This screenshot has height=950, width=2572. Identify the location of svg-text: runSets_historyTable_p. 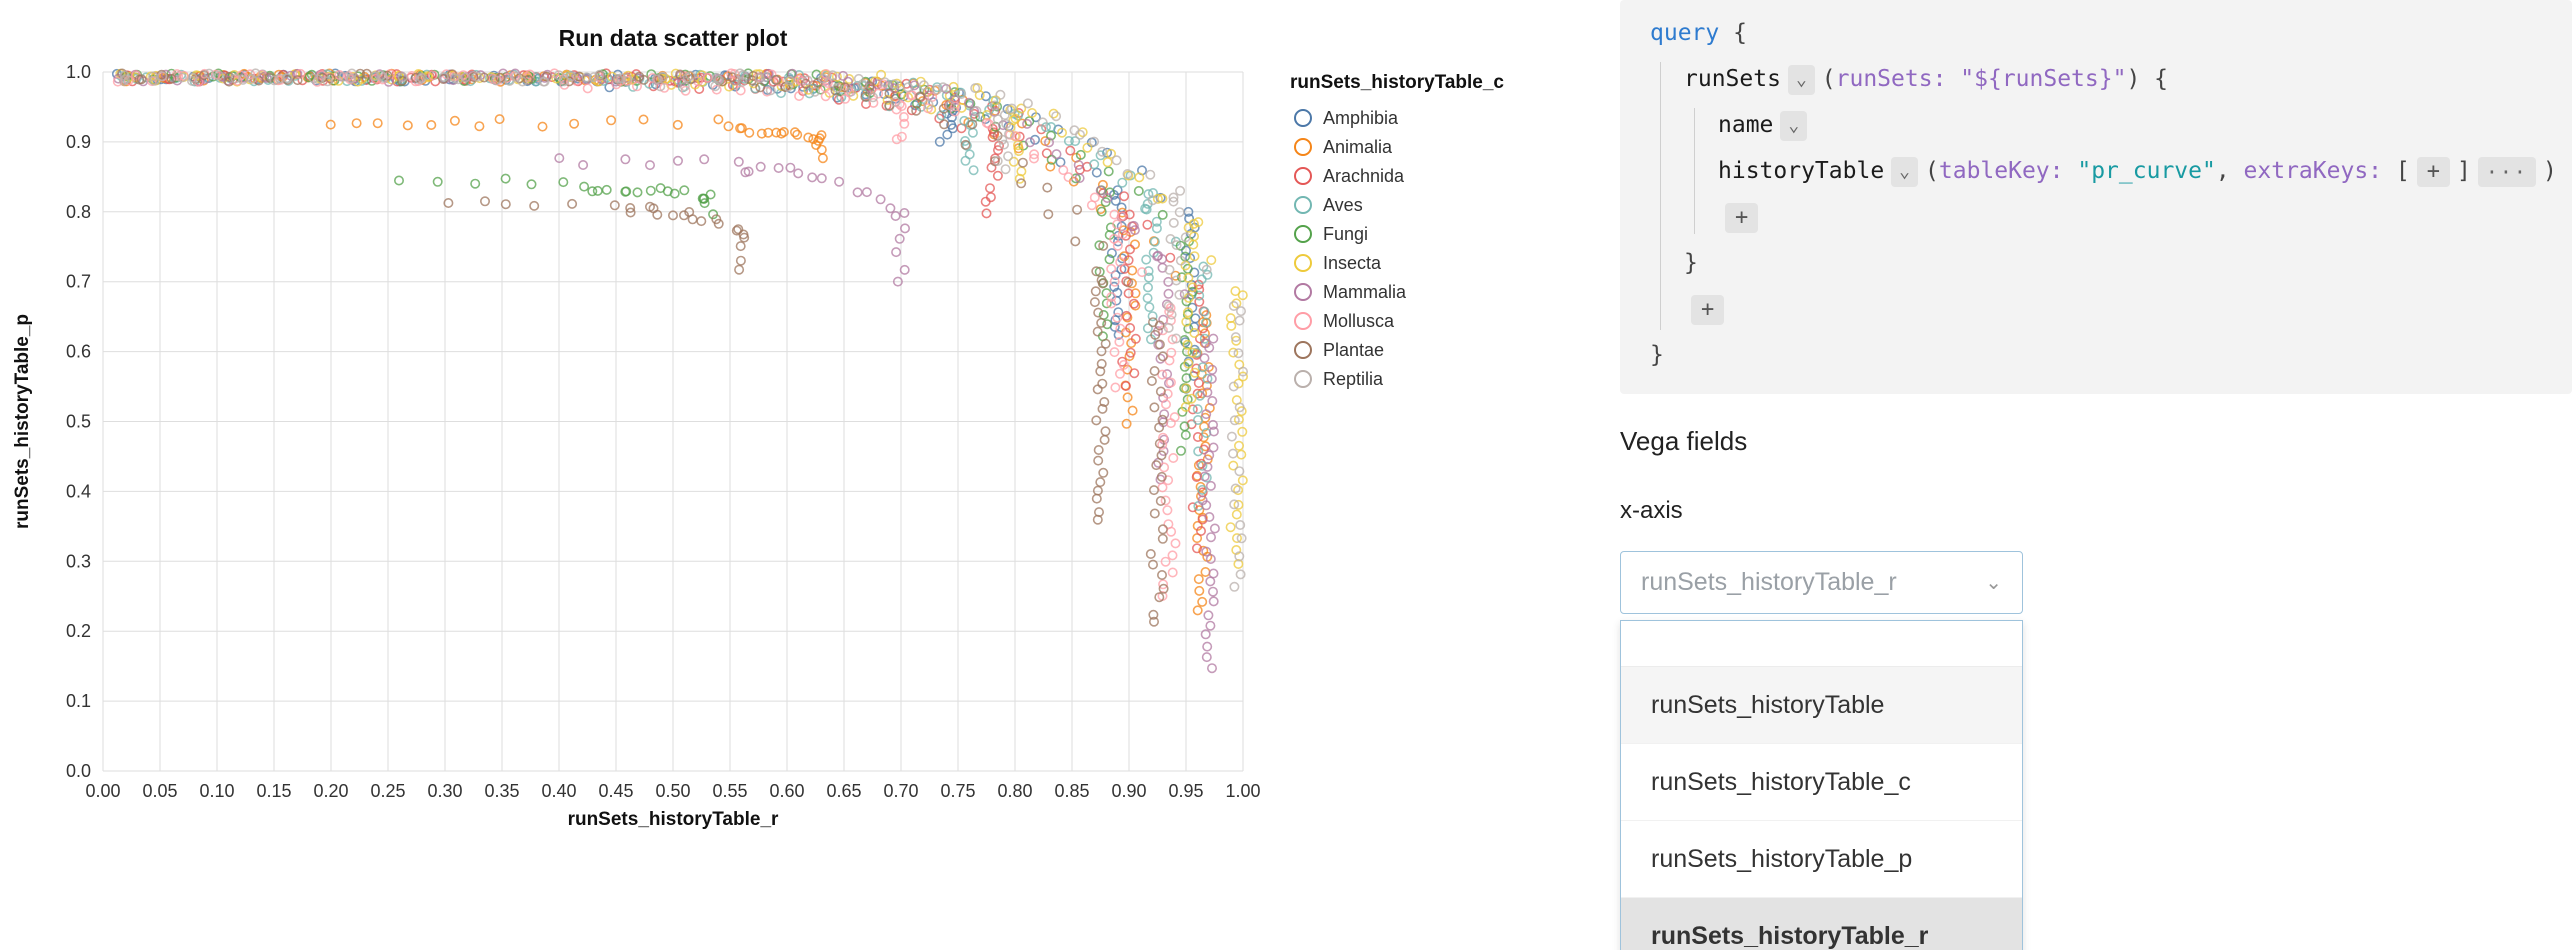
(22, 421).